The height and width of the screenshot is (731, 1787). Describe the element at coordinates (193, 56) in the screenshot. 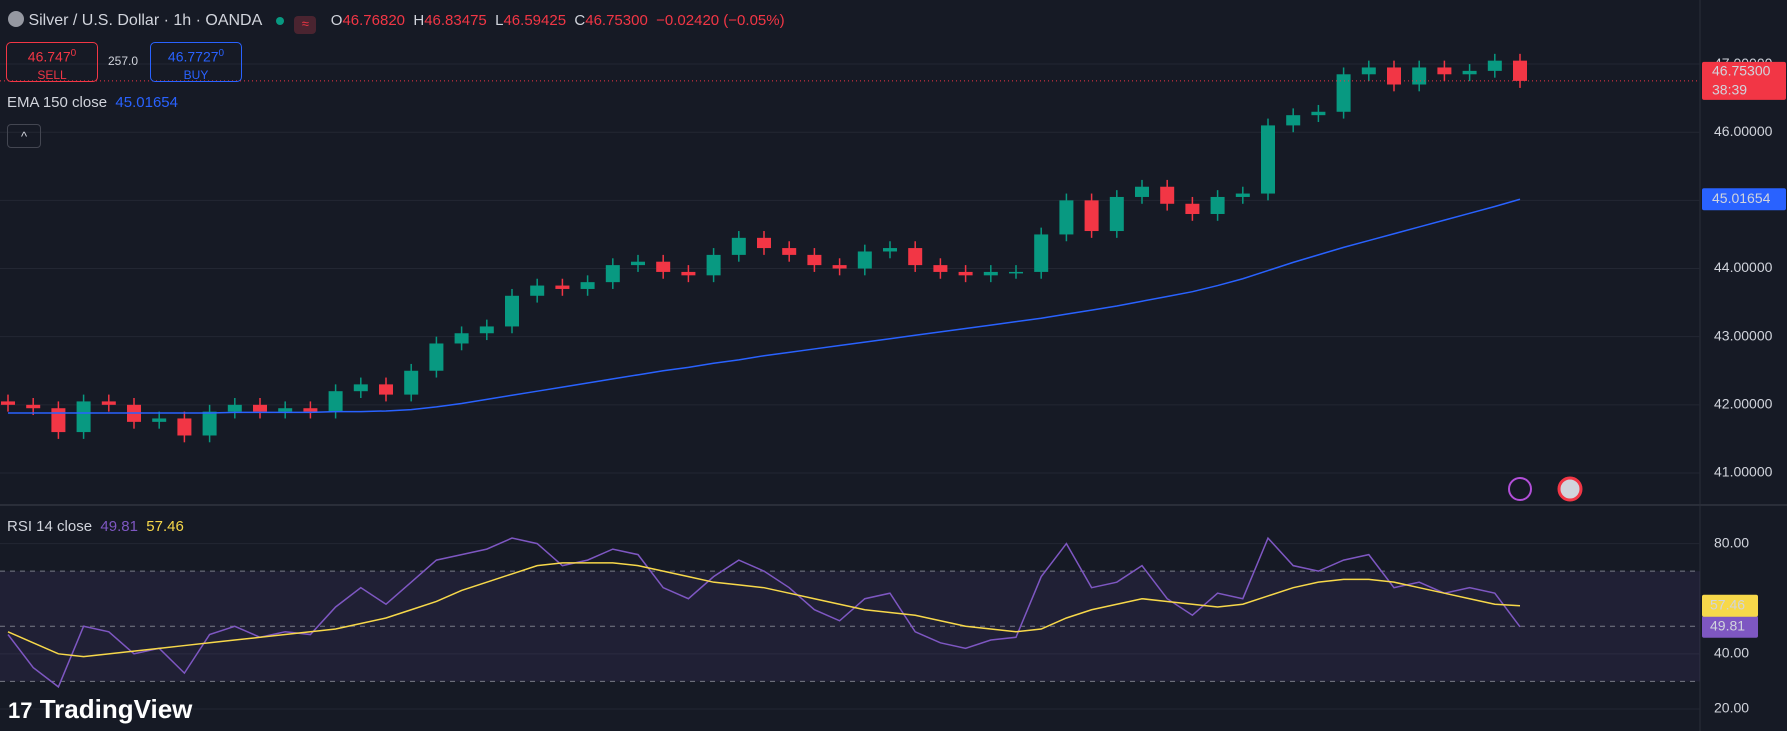

I see `buy-price-main: 46.7727` at that location.